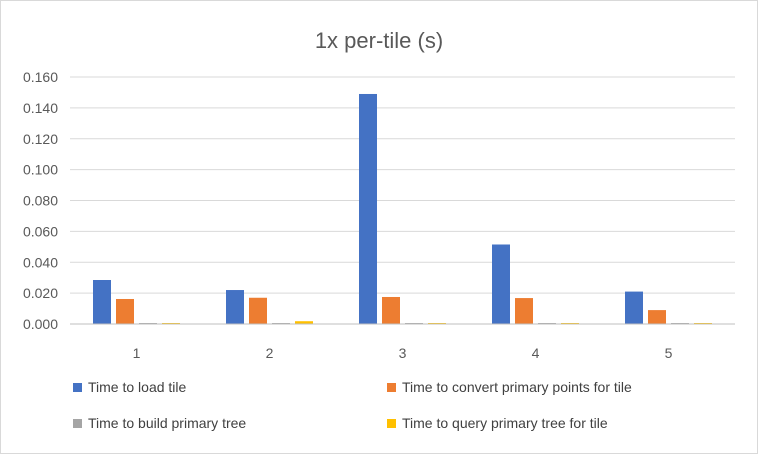 The image size is (758, 454). Describe the element at coordinates (40, 231) in the screenshot. I see `y-tick-label: 0.060` at that location.